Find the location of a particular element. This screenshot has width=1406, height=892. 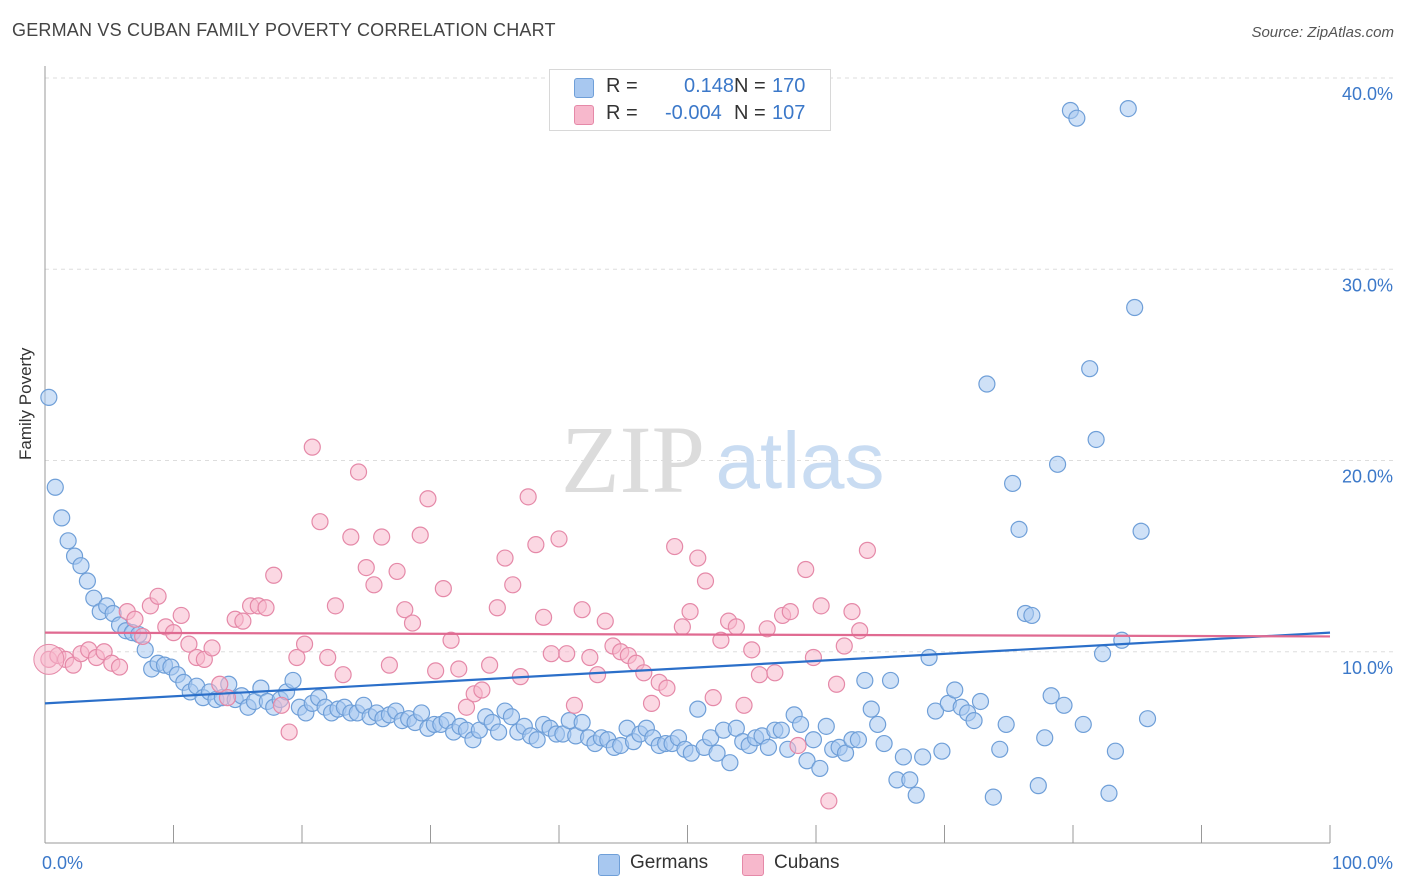

source-label: Source: ZipAtlas.com is located at coordinates (1322, 32).